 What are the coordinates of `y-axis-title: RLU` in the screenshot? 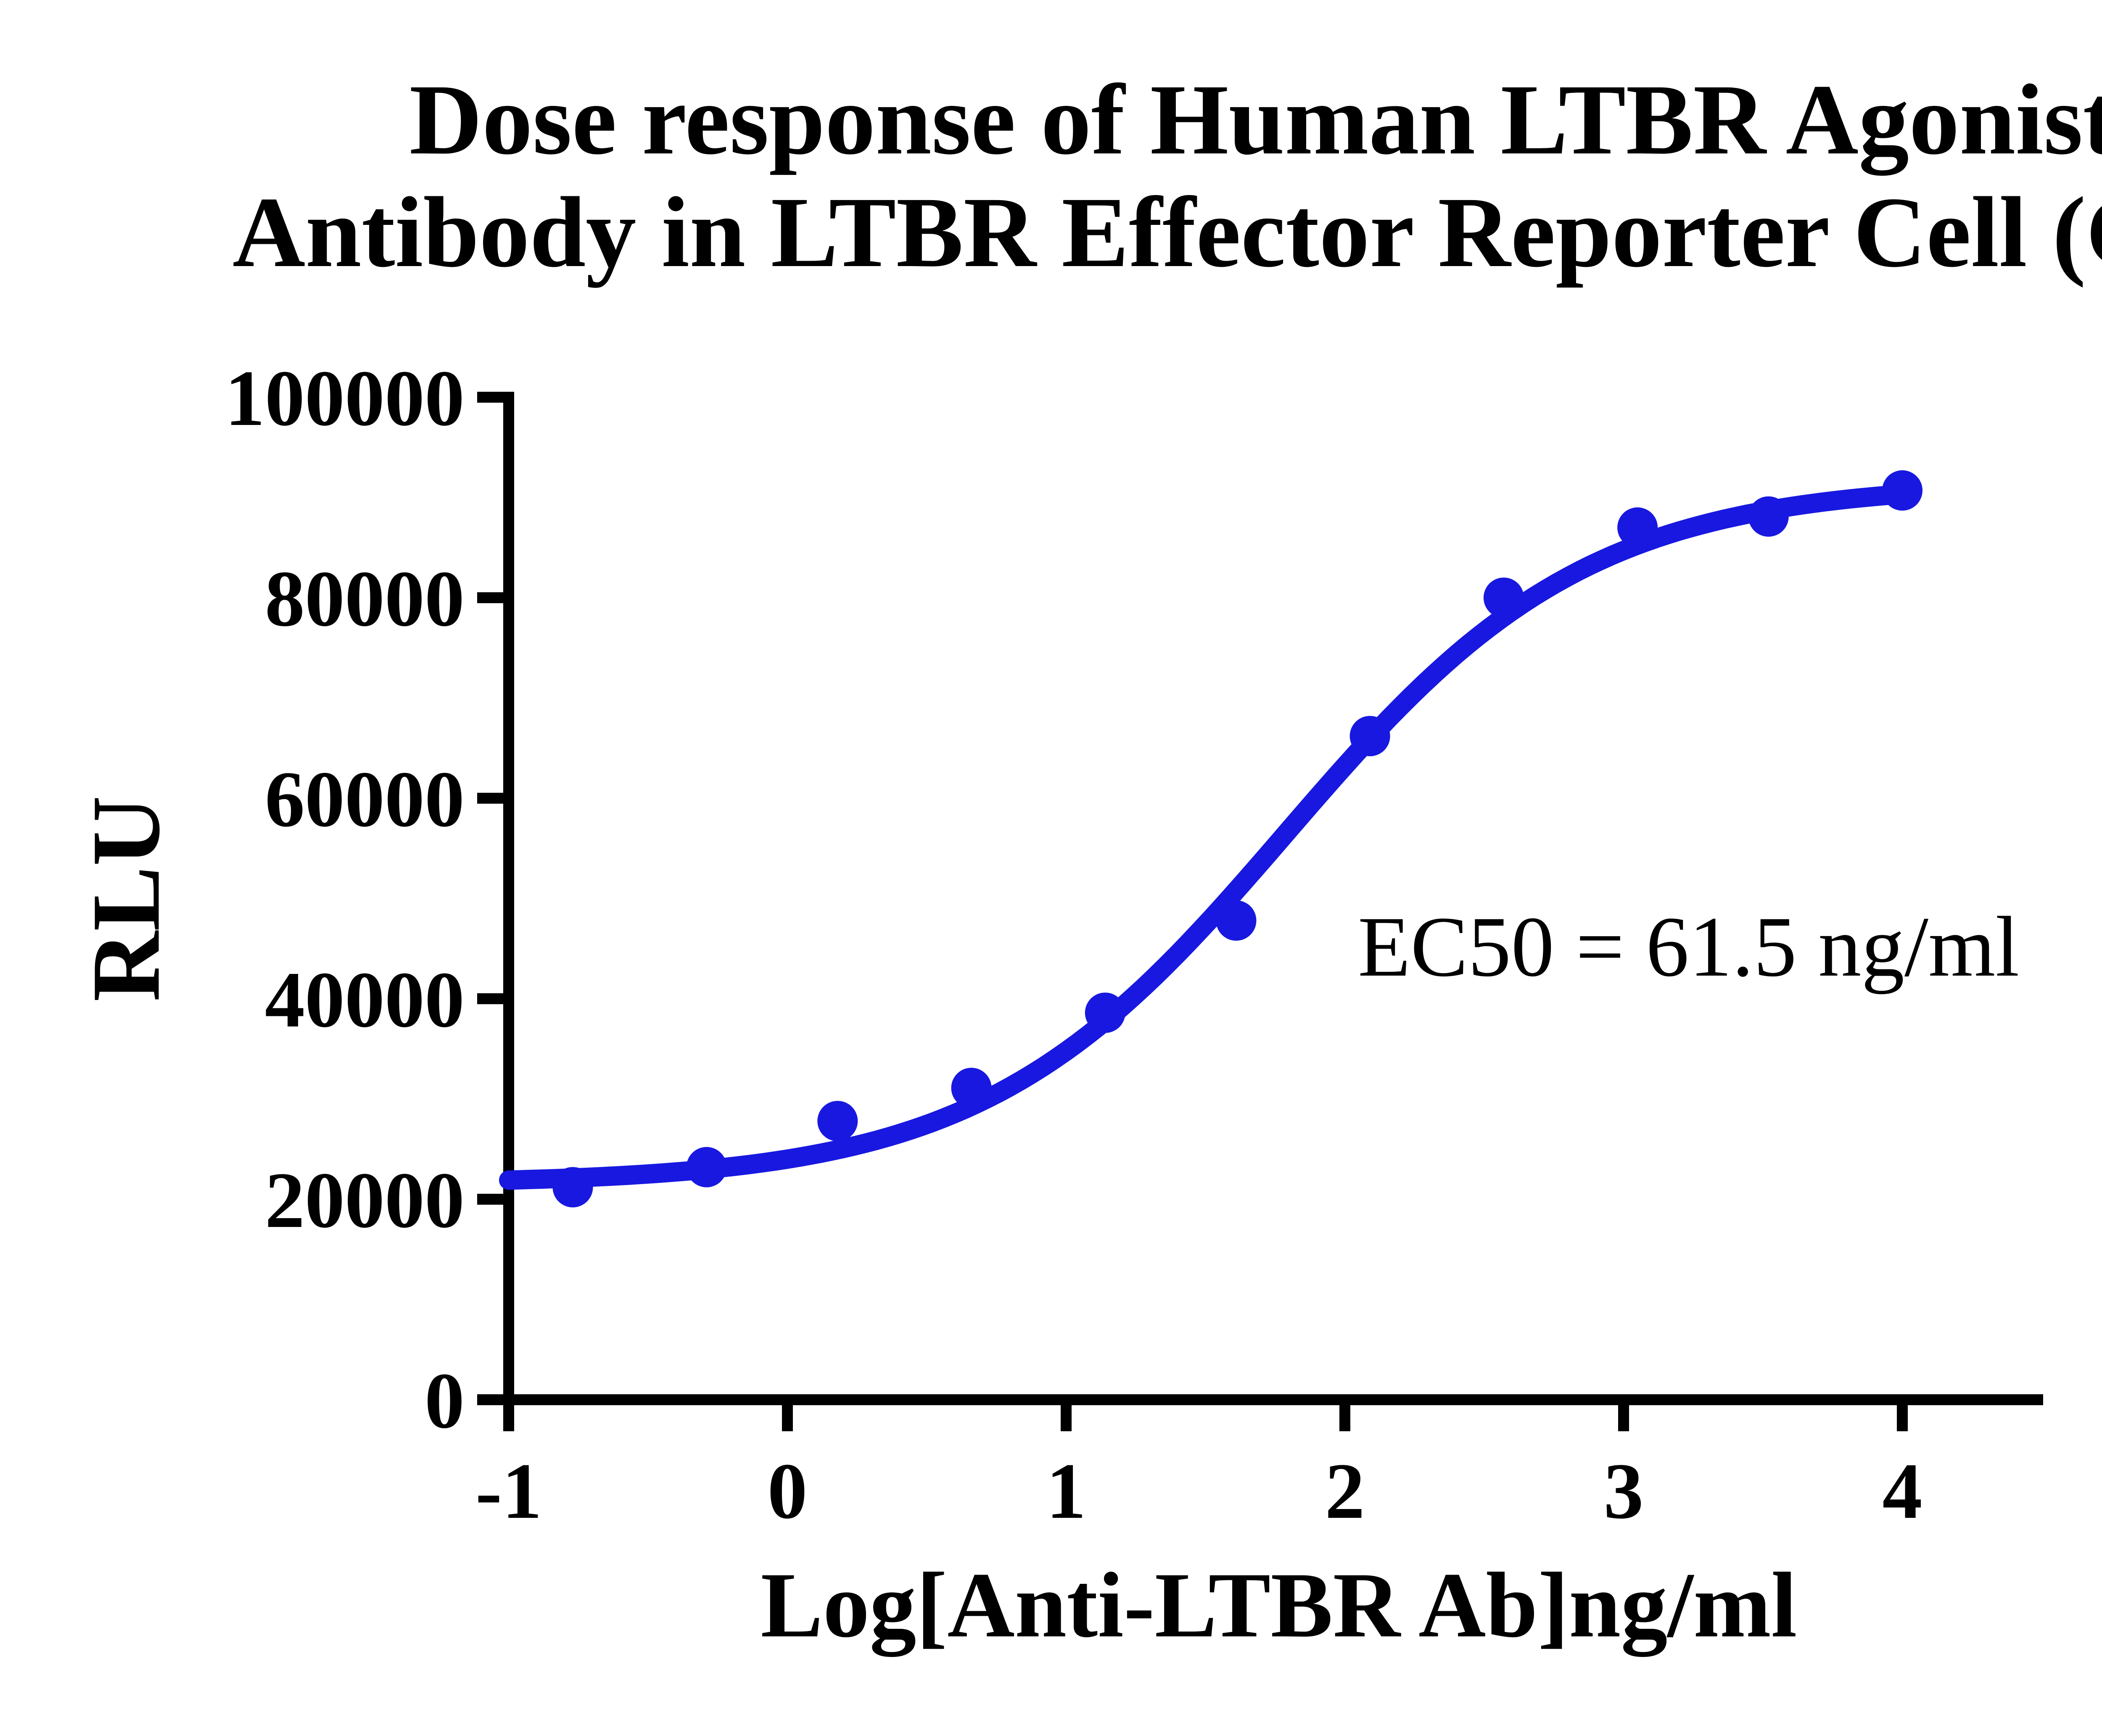 It's located at (126, 899).